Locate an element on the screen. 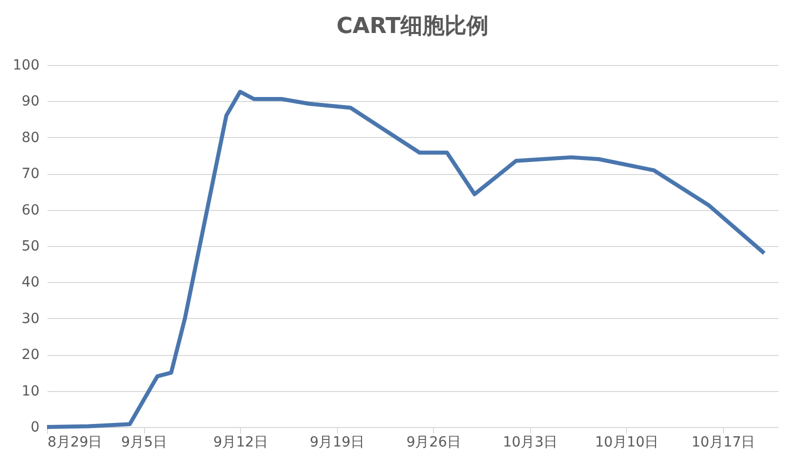 The image size is (803, 459). x-tick-label: 9月5日 is located at coordinates (144, 442).